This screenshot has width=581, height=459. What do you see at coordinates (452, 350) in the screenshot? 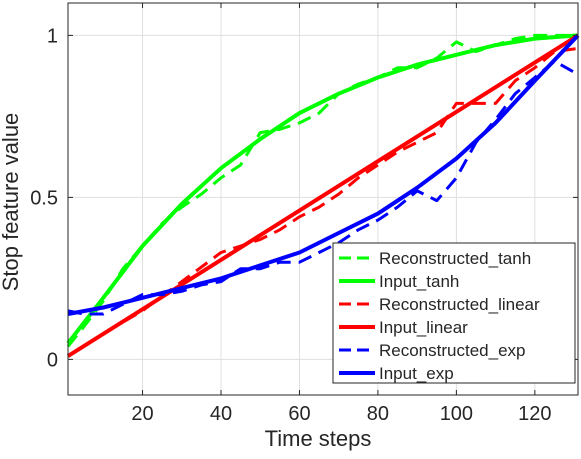
I see `legend-label-reconstructed-exp: Reconstructed_exp` at bounding box center [452, 350].